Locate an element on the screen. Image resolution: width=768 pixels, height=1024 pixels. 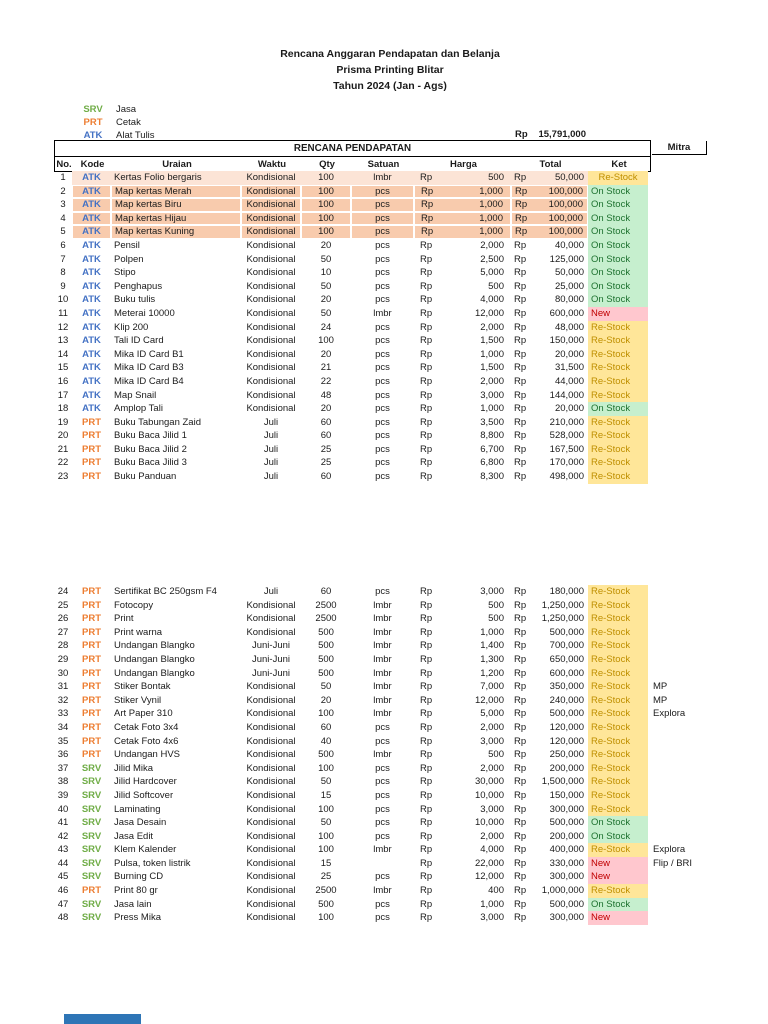
row-harga-amount: 1,500 is located at coordinates (492, 341).